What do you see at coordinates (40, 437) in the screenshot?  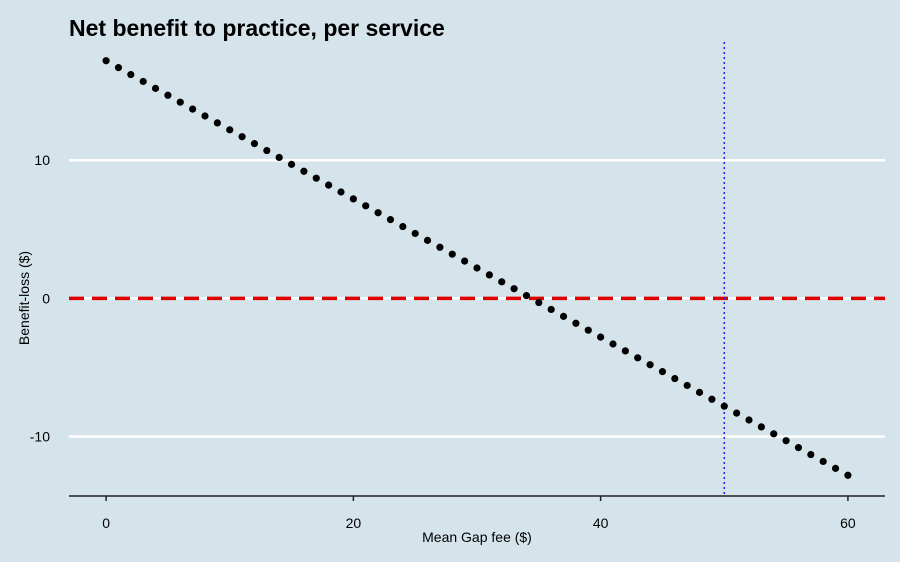 I see `y-tick-label--10: -10` at bounding box center [40, 437].